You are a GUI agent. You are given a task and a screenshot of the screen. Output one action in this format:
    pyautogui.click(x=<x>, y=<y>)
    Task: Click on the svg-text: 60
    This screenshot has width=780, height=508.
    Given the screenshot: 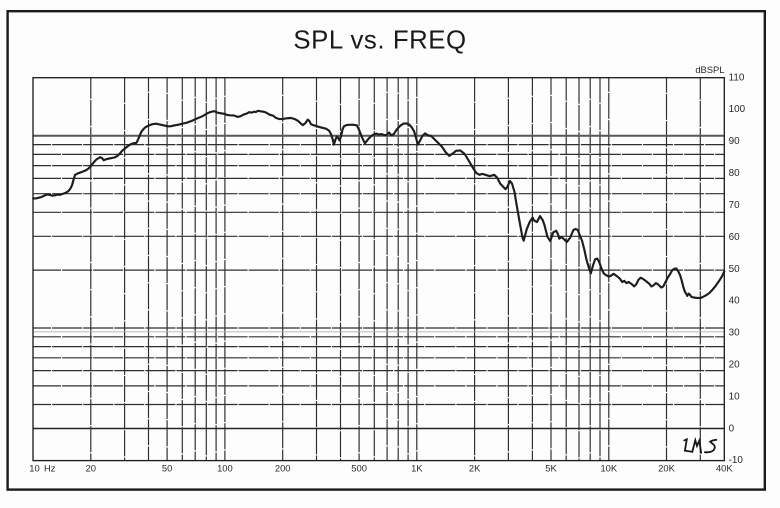 What is the action you would take?
    pyautogui.click(x=734, y=237)
    